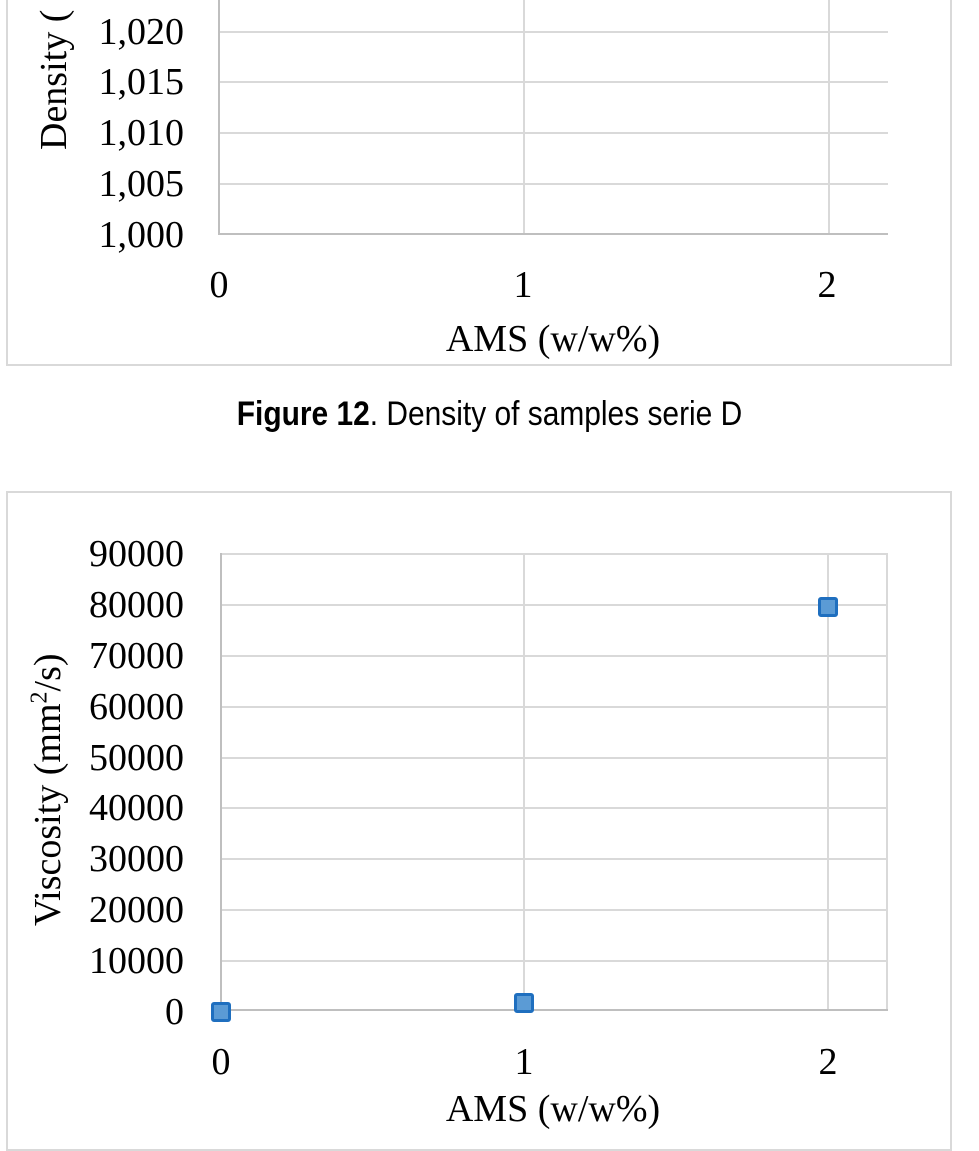  What do you see at coordinates (141, 235) in the screenshot?
I see `y-tick: 1,000` at bounding box center [141, 235].